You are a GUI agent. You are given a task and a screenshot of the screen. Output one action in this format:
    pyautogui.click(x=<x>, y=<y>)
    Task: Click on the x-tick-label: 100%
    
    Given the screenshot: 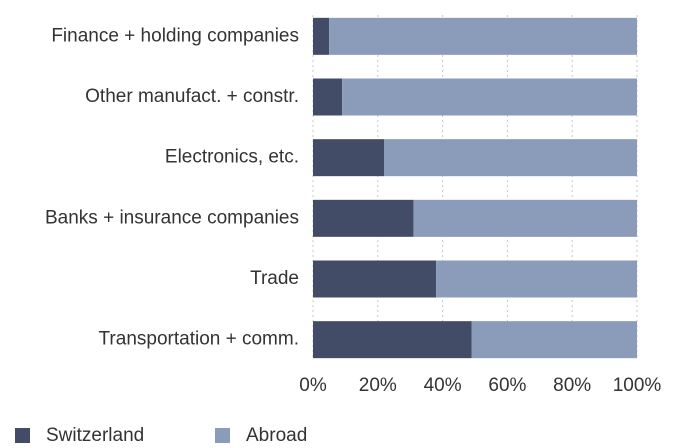 What is the action you would take?
    pyautogui.click(x=637, y=385)
    